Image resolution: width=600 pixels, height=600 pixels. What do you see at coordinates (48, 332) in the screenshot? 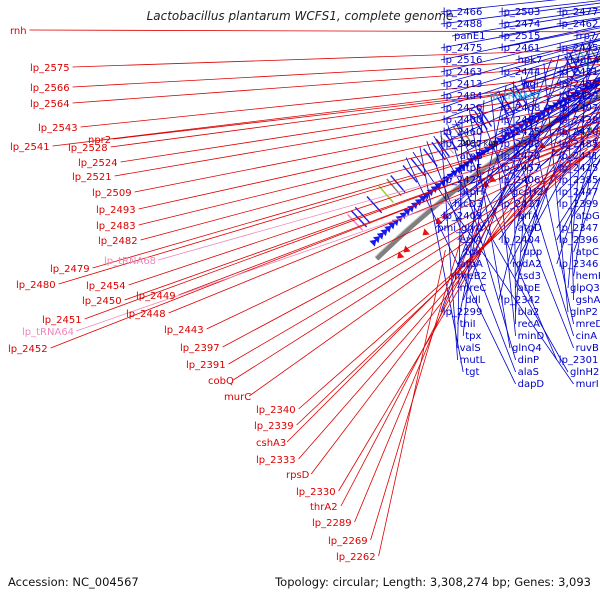
I see `gene-label-trna: lp_tRNA64` at bounding box center [48, 332].